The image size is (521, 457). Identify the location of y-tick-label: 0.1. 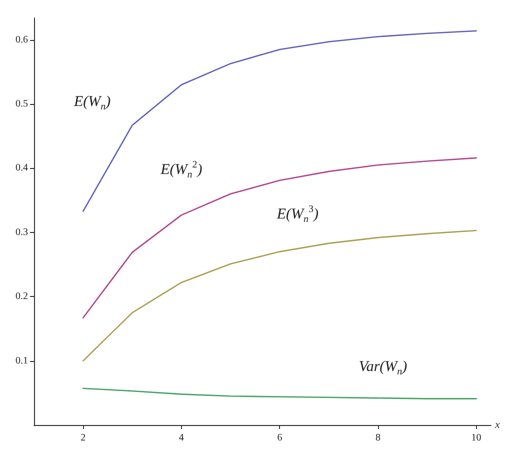
(22, 360).